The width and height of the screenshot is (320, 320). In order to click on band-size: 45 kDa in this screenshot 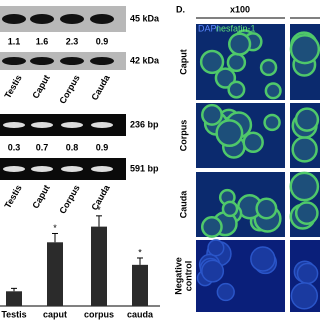, I will do `click(145, 18)`.